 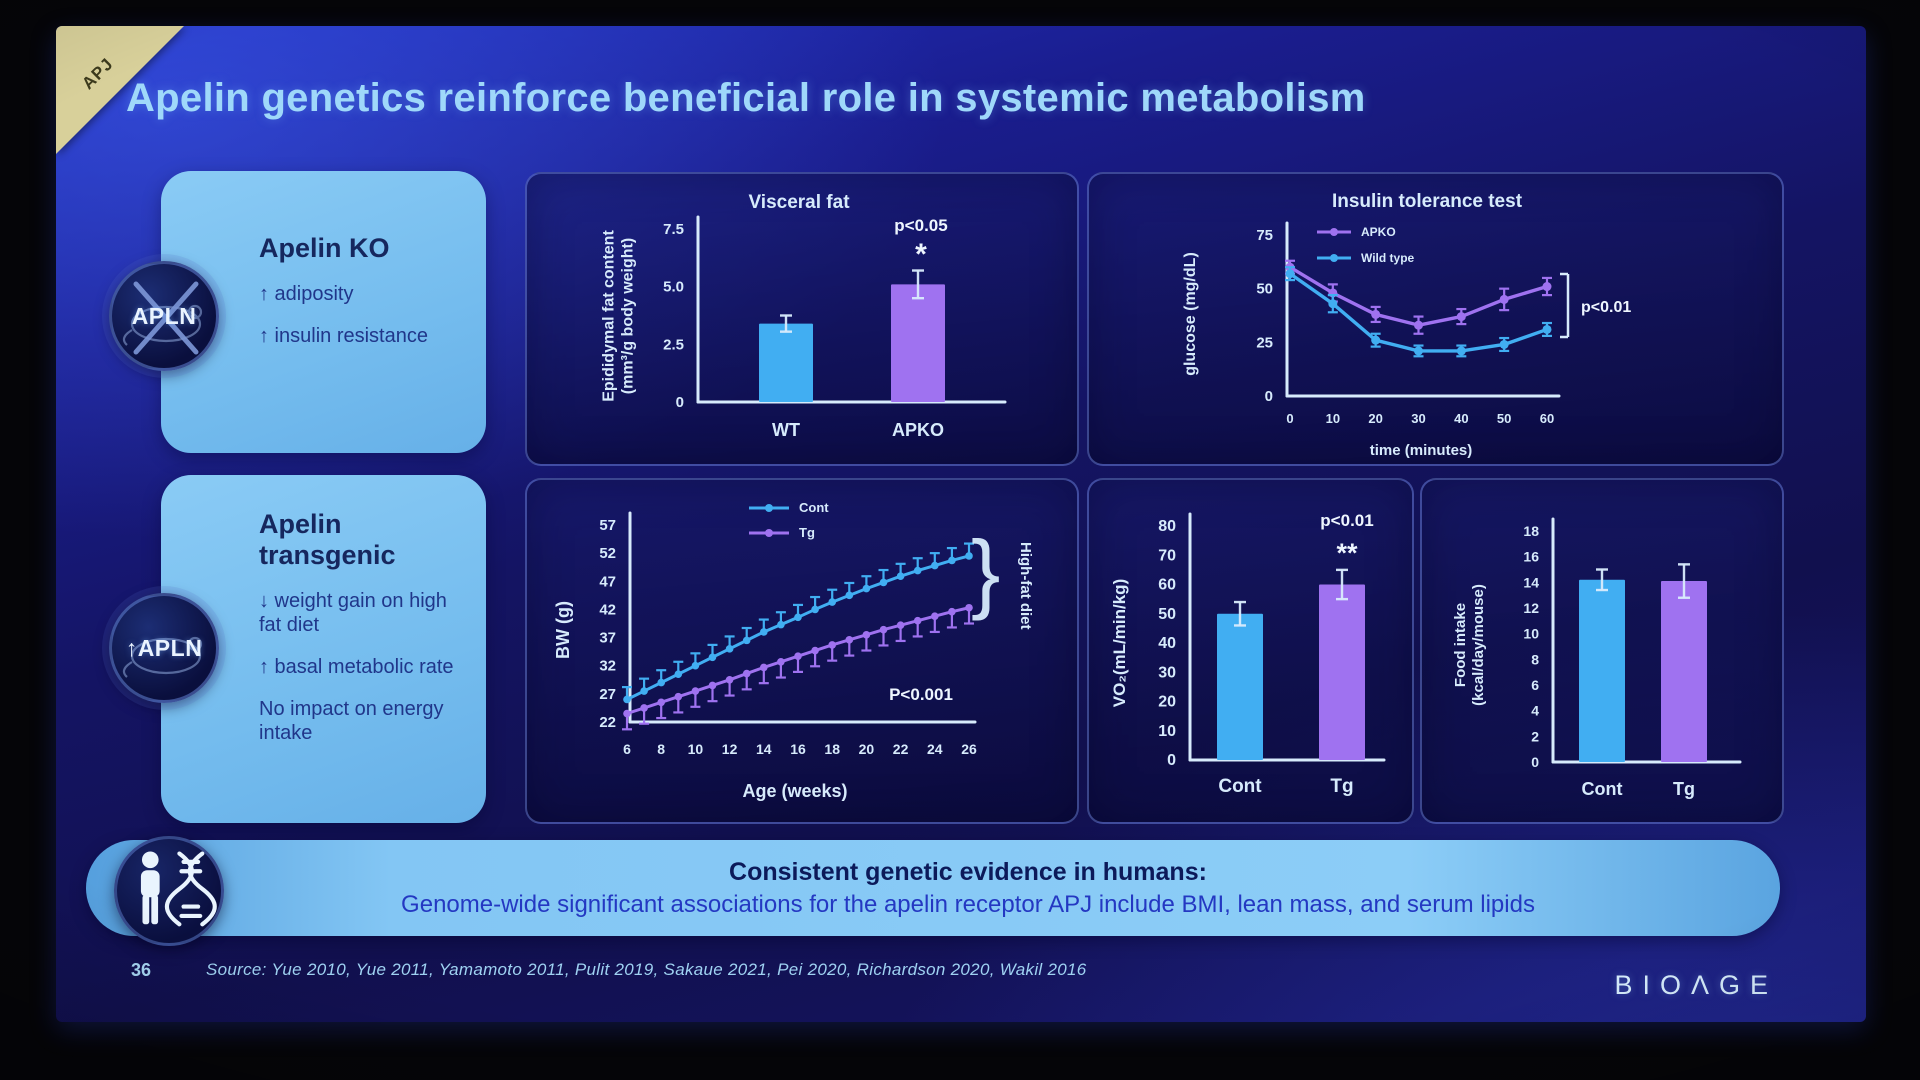 I want to click on axes: 0 2 4 6 8 10 12 14 16 18, so click(x=1632, y=643).